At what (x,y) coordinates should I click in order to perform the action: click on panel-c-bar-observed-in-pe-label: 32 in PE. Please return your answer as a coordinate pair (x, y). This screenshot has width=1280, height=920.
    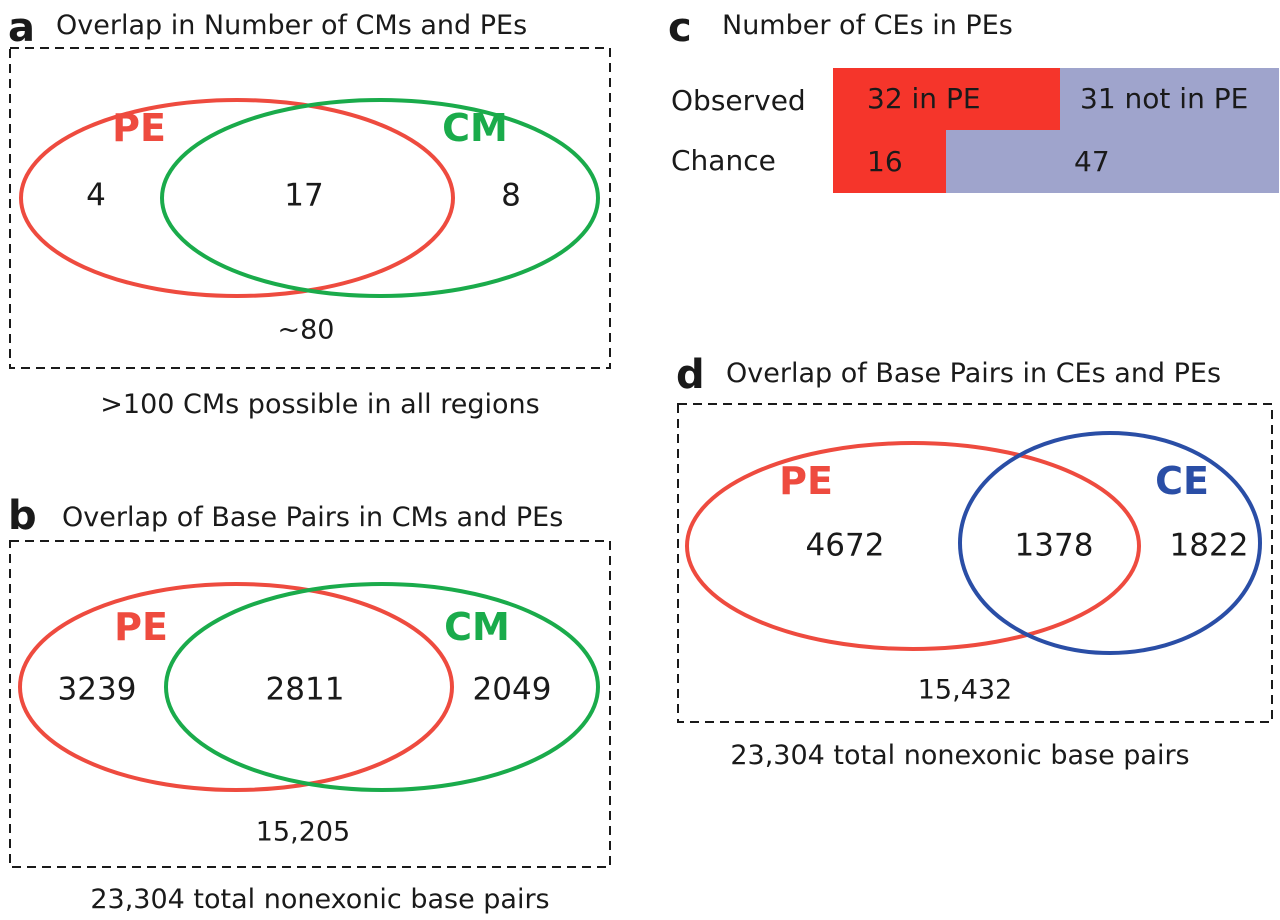
    Looking at the image, I should click on (924, 98).